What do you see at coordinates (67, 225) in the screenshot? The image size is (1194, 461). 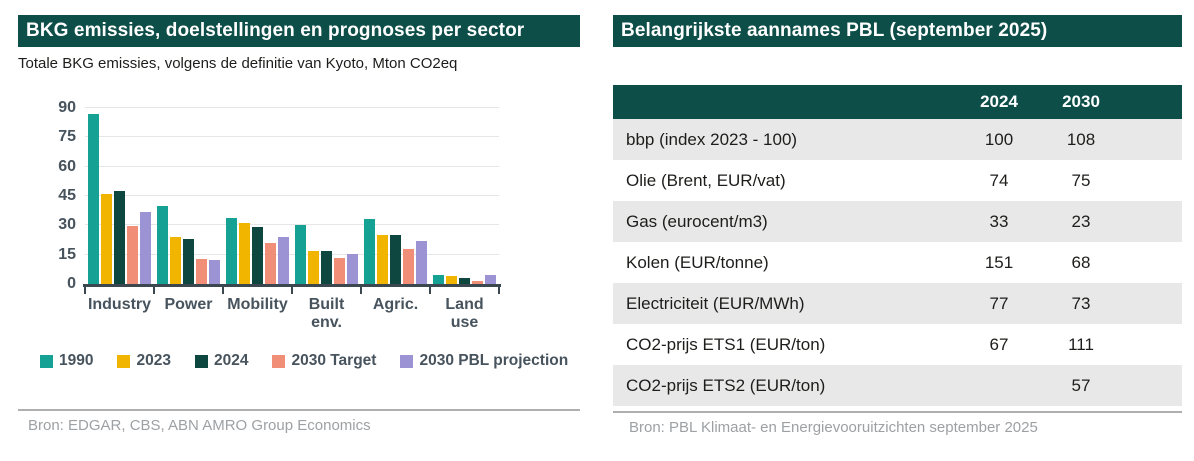 I see `y-tick-label: 30` at bounding box center [67, 225].